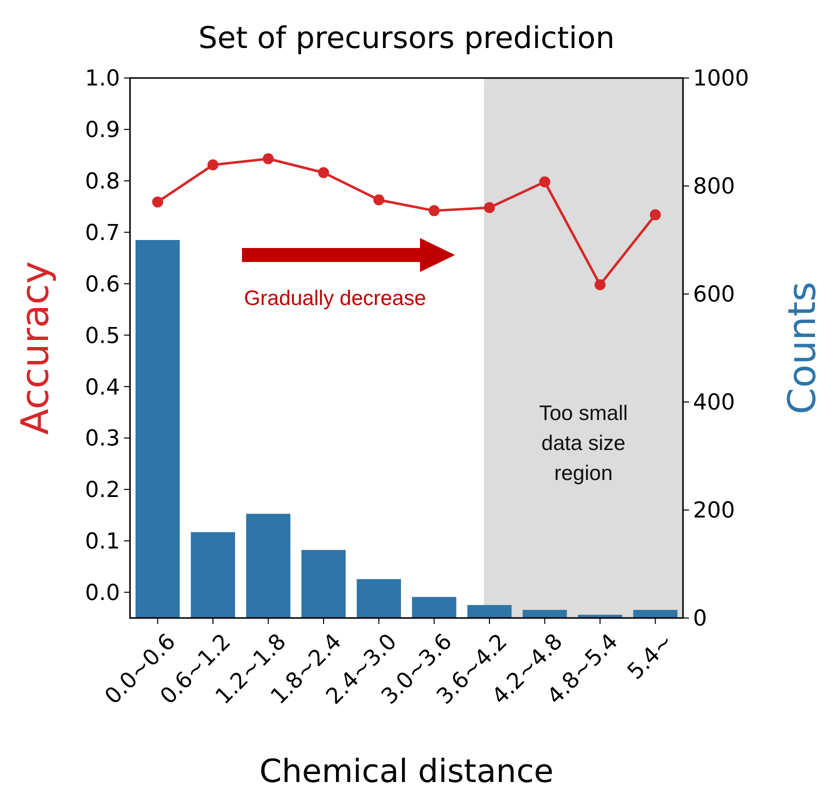  Describe the element at coordinates (102, 182) in the screenshot. I see `y-tick-label: 0.8` at that location.